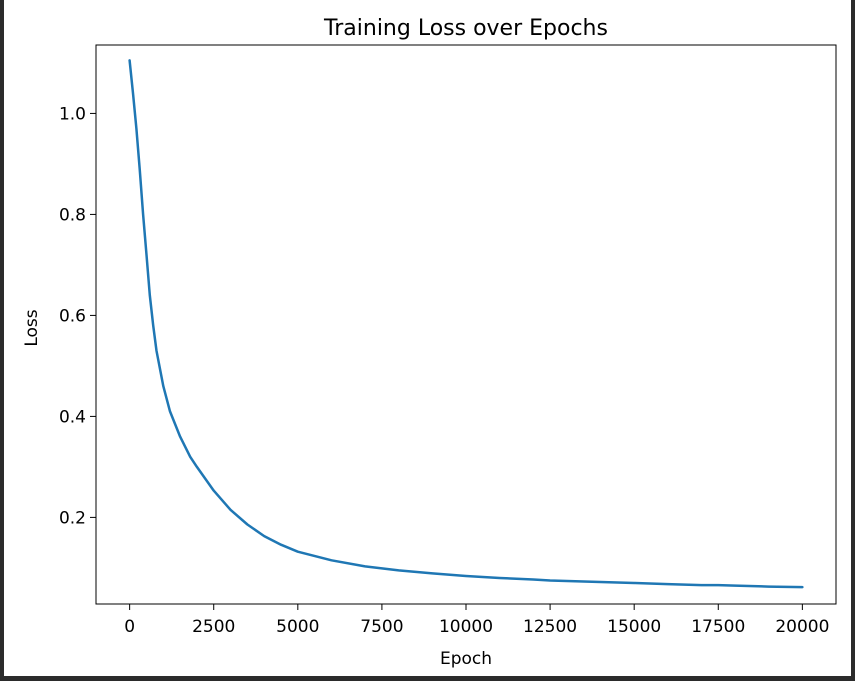  I want to click on x-axis-label: Epoch, so click(466, 659).